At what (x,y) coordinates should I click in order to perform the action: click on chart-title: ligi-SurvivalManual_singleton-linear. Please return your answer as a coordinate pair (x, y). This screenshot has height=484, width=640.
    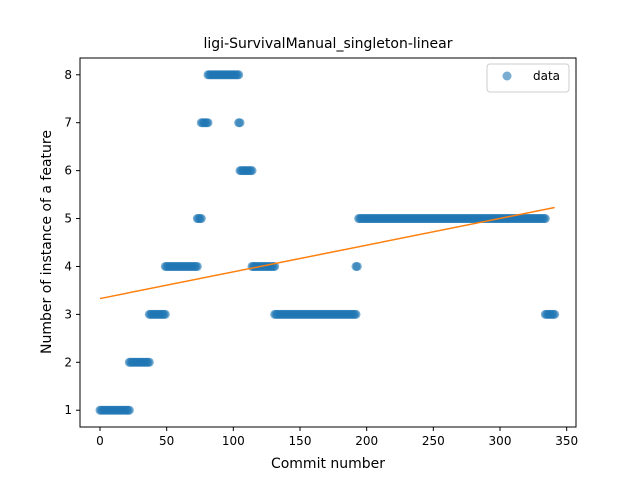
    Looking at the image, I should click on (328, 44).